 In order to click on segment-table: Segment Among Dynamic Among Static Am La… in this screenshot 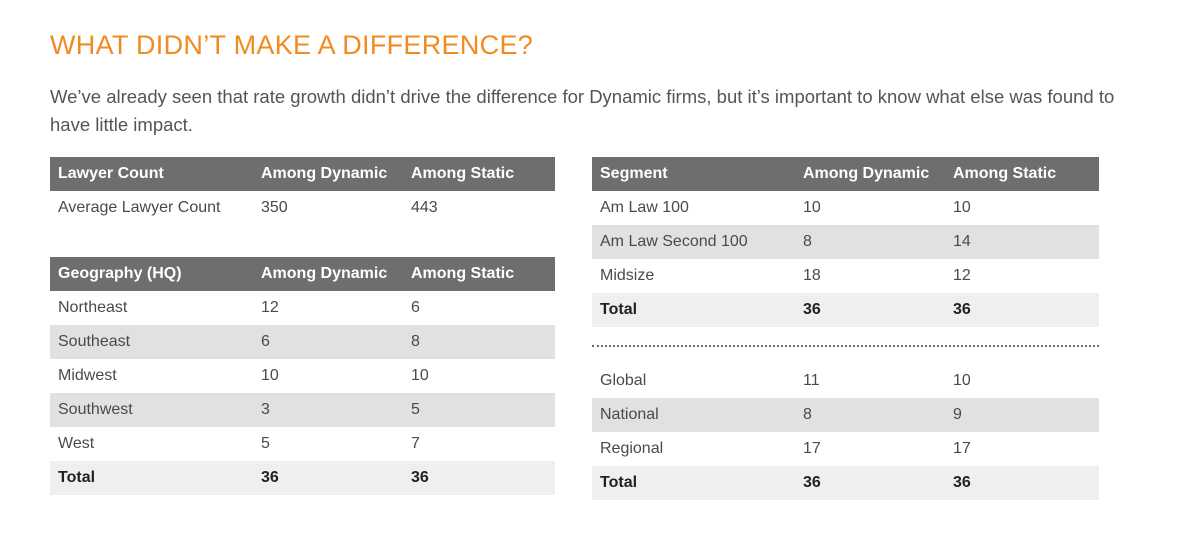, I will do `click(845, 242)`.